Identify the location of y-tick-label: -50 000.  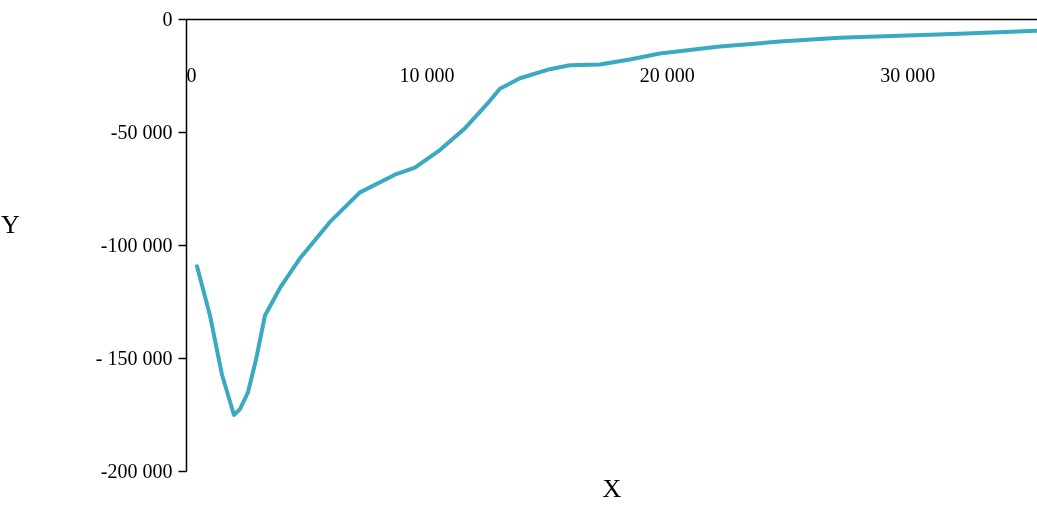
(141, 131).